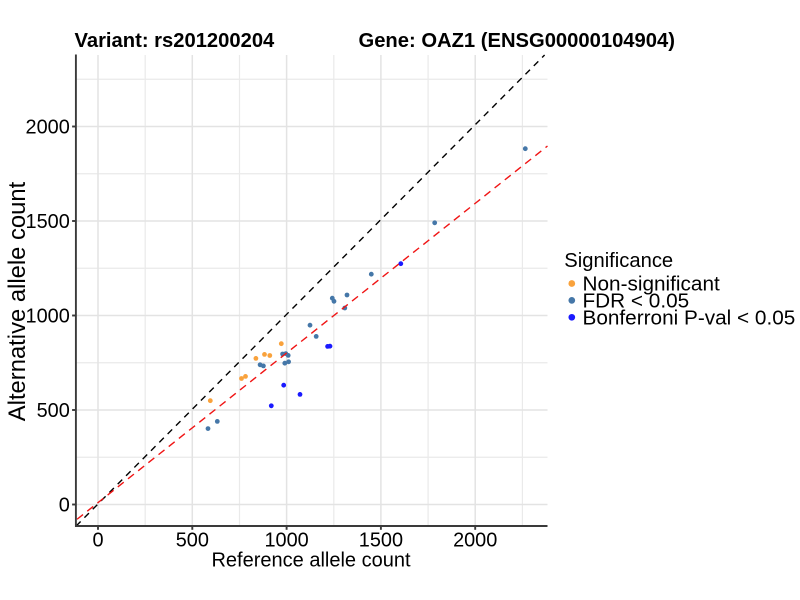 This screenshot has width=800, height=600. I want to click on svg-text: Bonferroni P-val < 0.05, so click(689, 318).